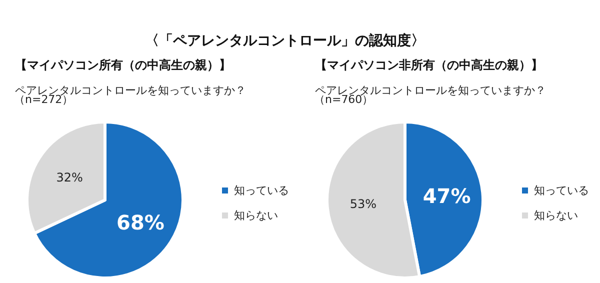  I want to click on data-label: 53%, so click(363, 203).